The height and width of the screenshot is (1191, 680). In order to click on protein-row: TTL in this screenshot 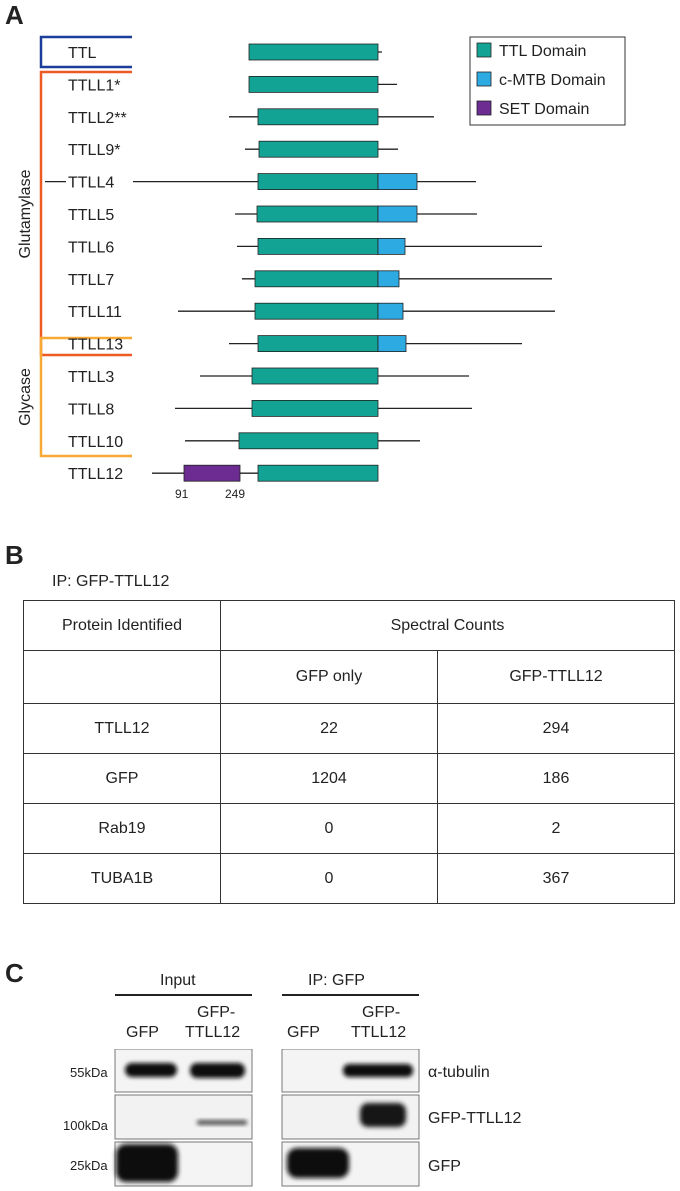, I will do `click(225, 52)`.